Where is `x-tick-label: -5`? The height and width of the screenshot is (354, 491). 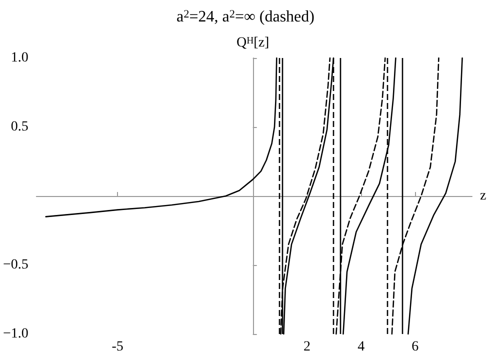 x-tick-label: -5 is located at coordinates (118, 347).